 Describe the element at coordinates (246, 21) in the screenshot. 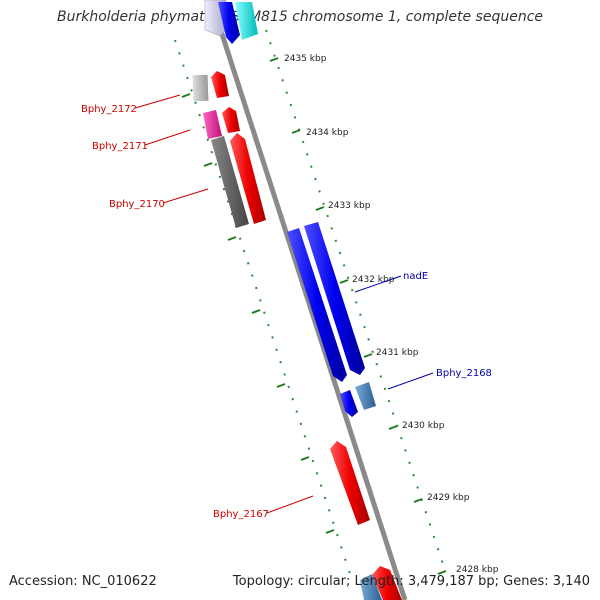

I see `gene-top-cyan` at that location.